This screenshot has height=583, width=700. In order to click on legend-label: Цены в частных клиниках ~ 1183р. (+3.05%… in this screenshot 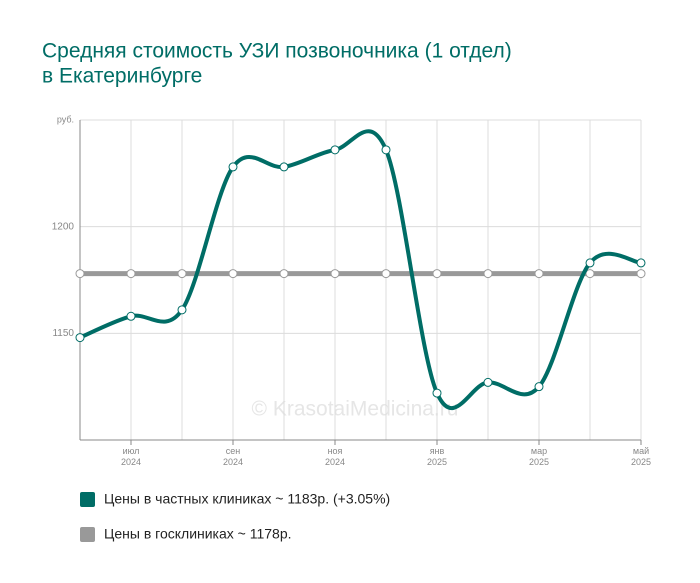, I will do `click(247, 499)`.